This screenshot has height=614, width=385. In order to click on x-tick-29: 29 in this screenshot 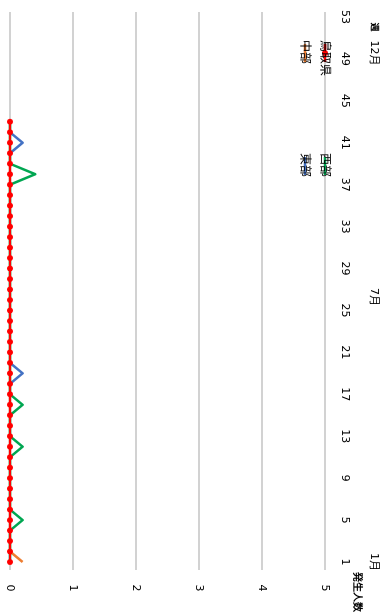, I will do `click(345, 269)`.